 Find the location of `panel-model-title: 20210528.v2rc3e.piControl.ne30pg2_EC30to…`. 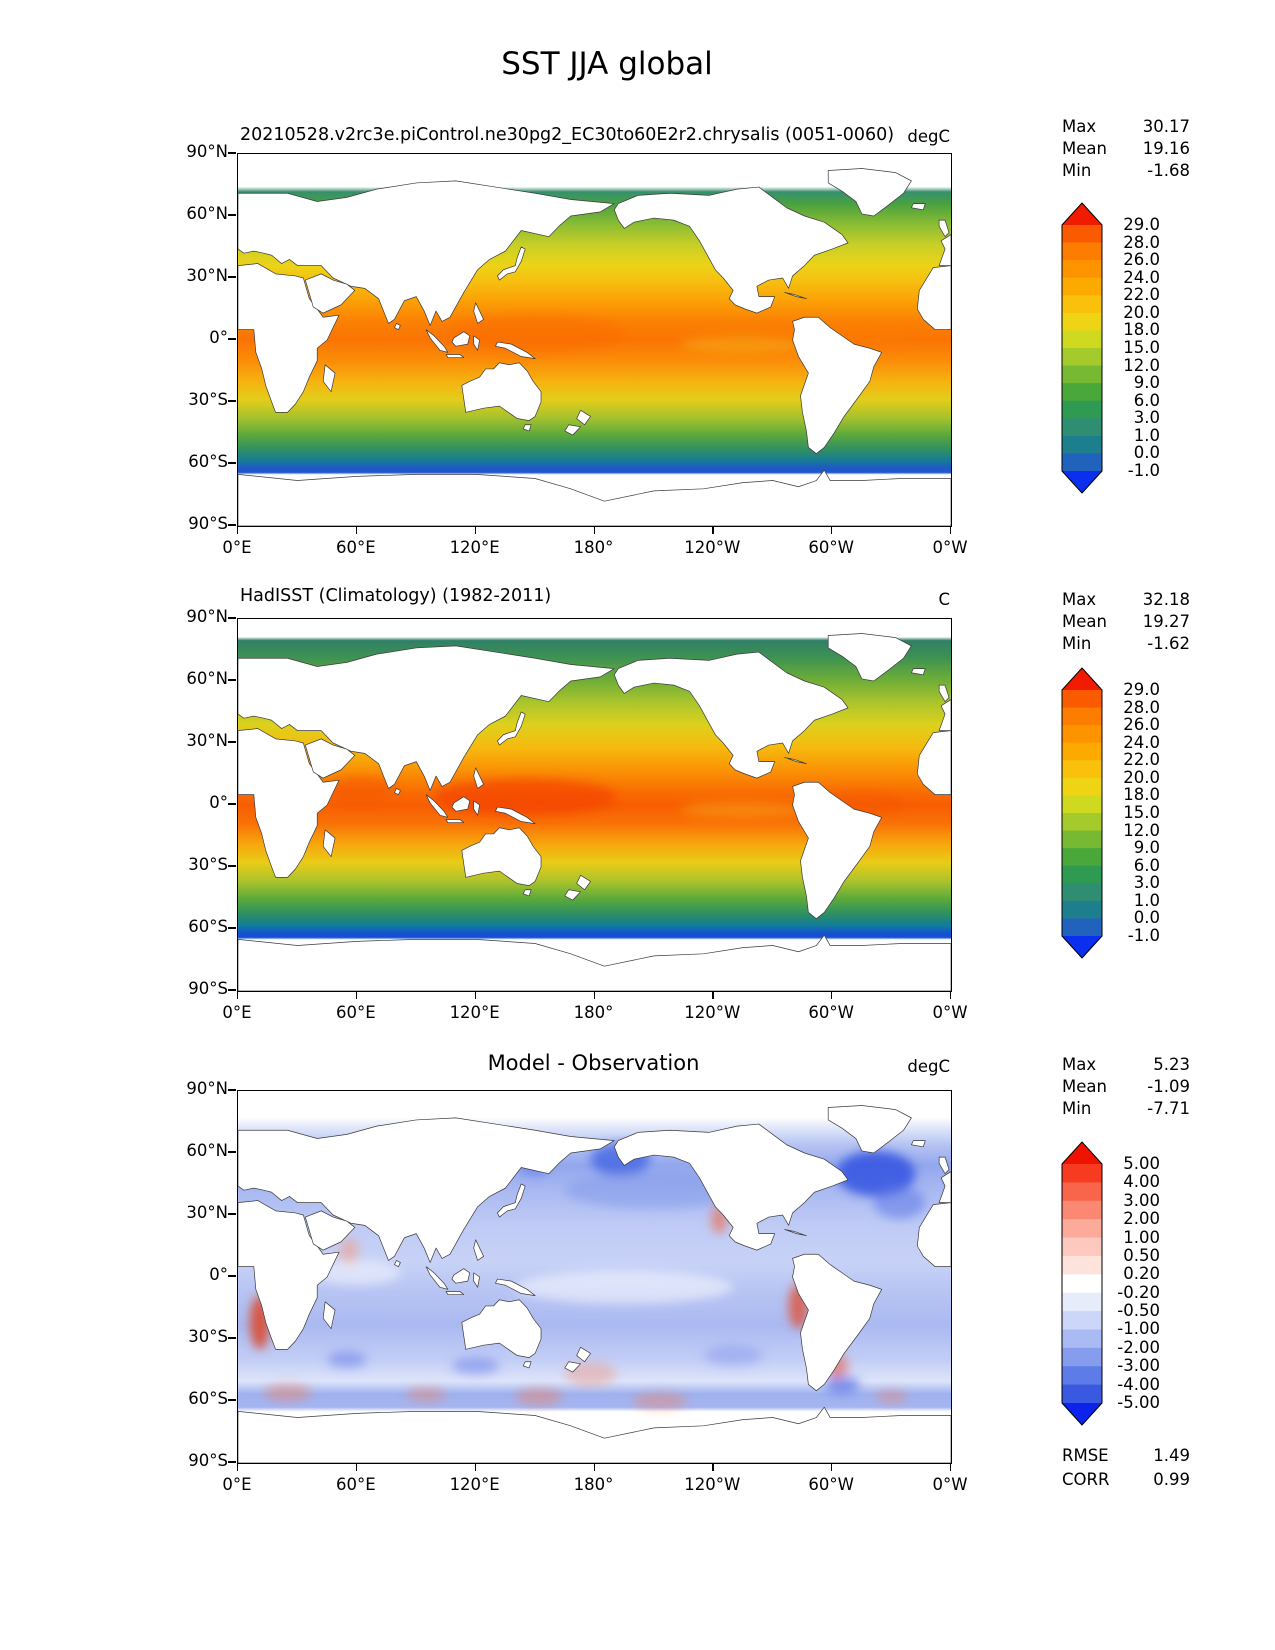

panel-model-title: 20210528.v2rc3e.piControl.ne30pg2_EC30to… is located at coordinates (567, 135).